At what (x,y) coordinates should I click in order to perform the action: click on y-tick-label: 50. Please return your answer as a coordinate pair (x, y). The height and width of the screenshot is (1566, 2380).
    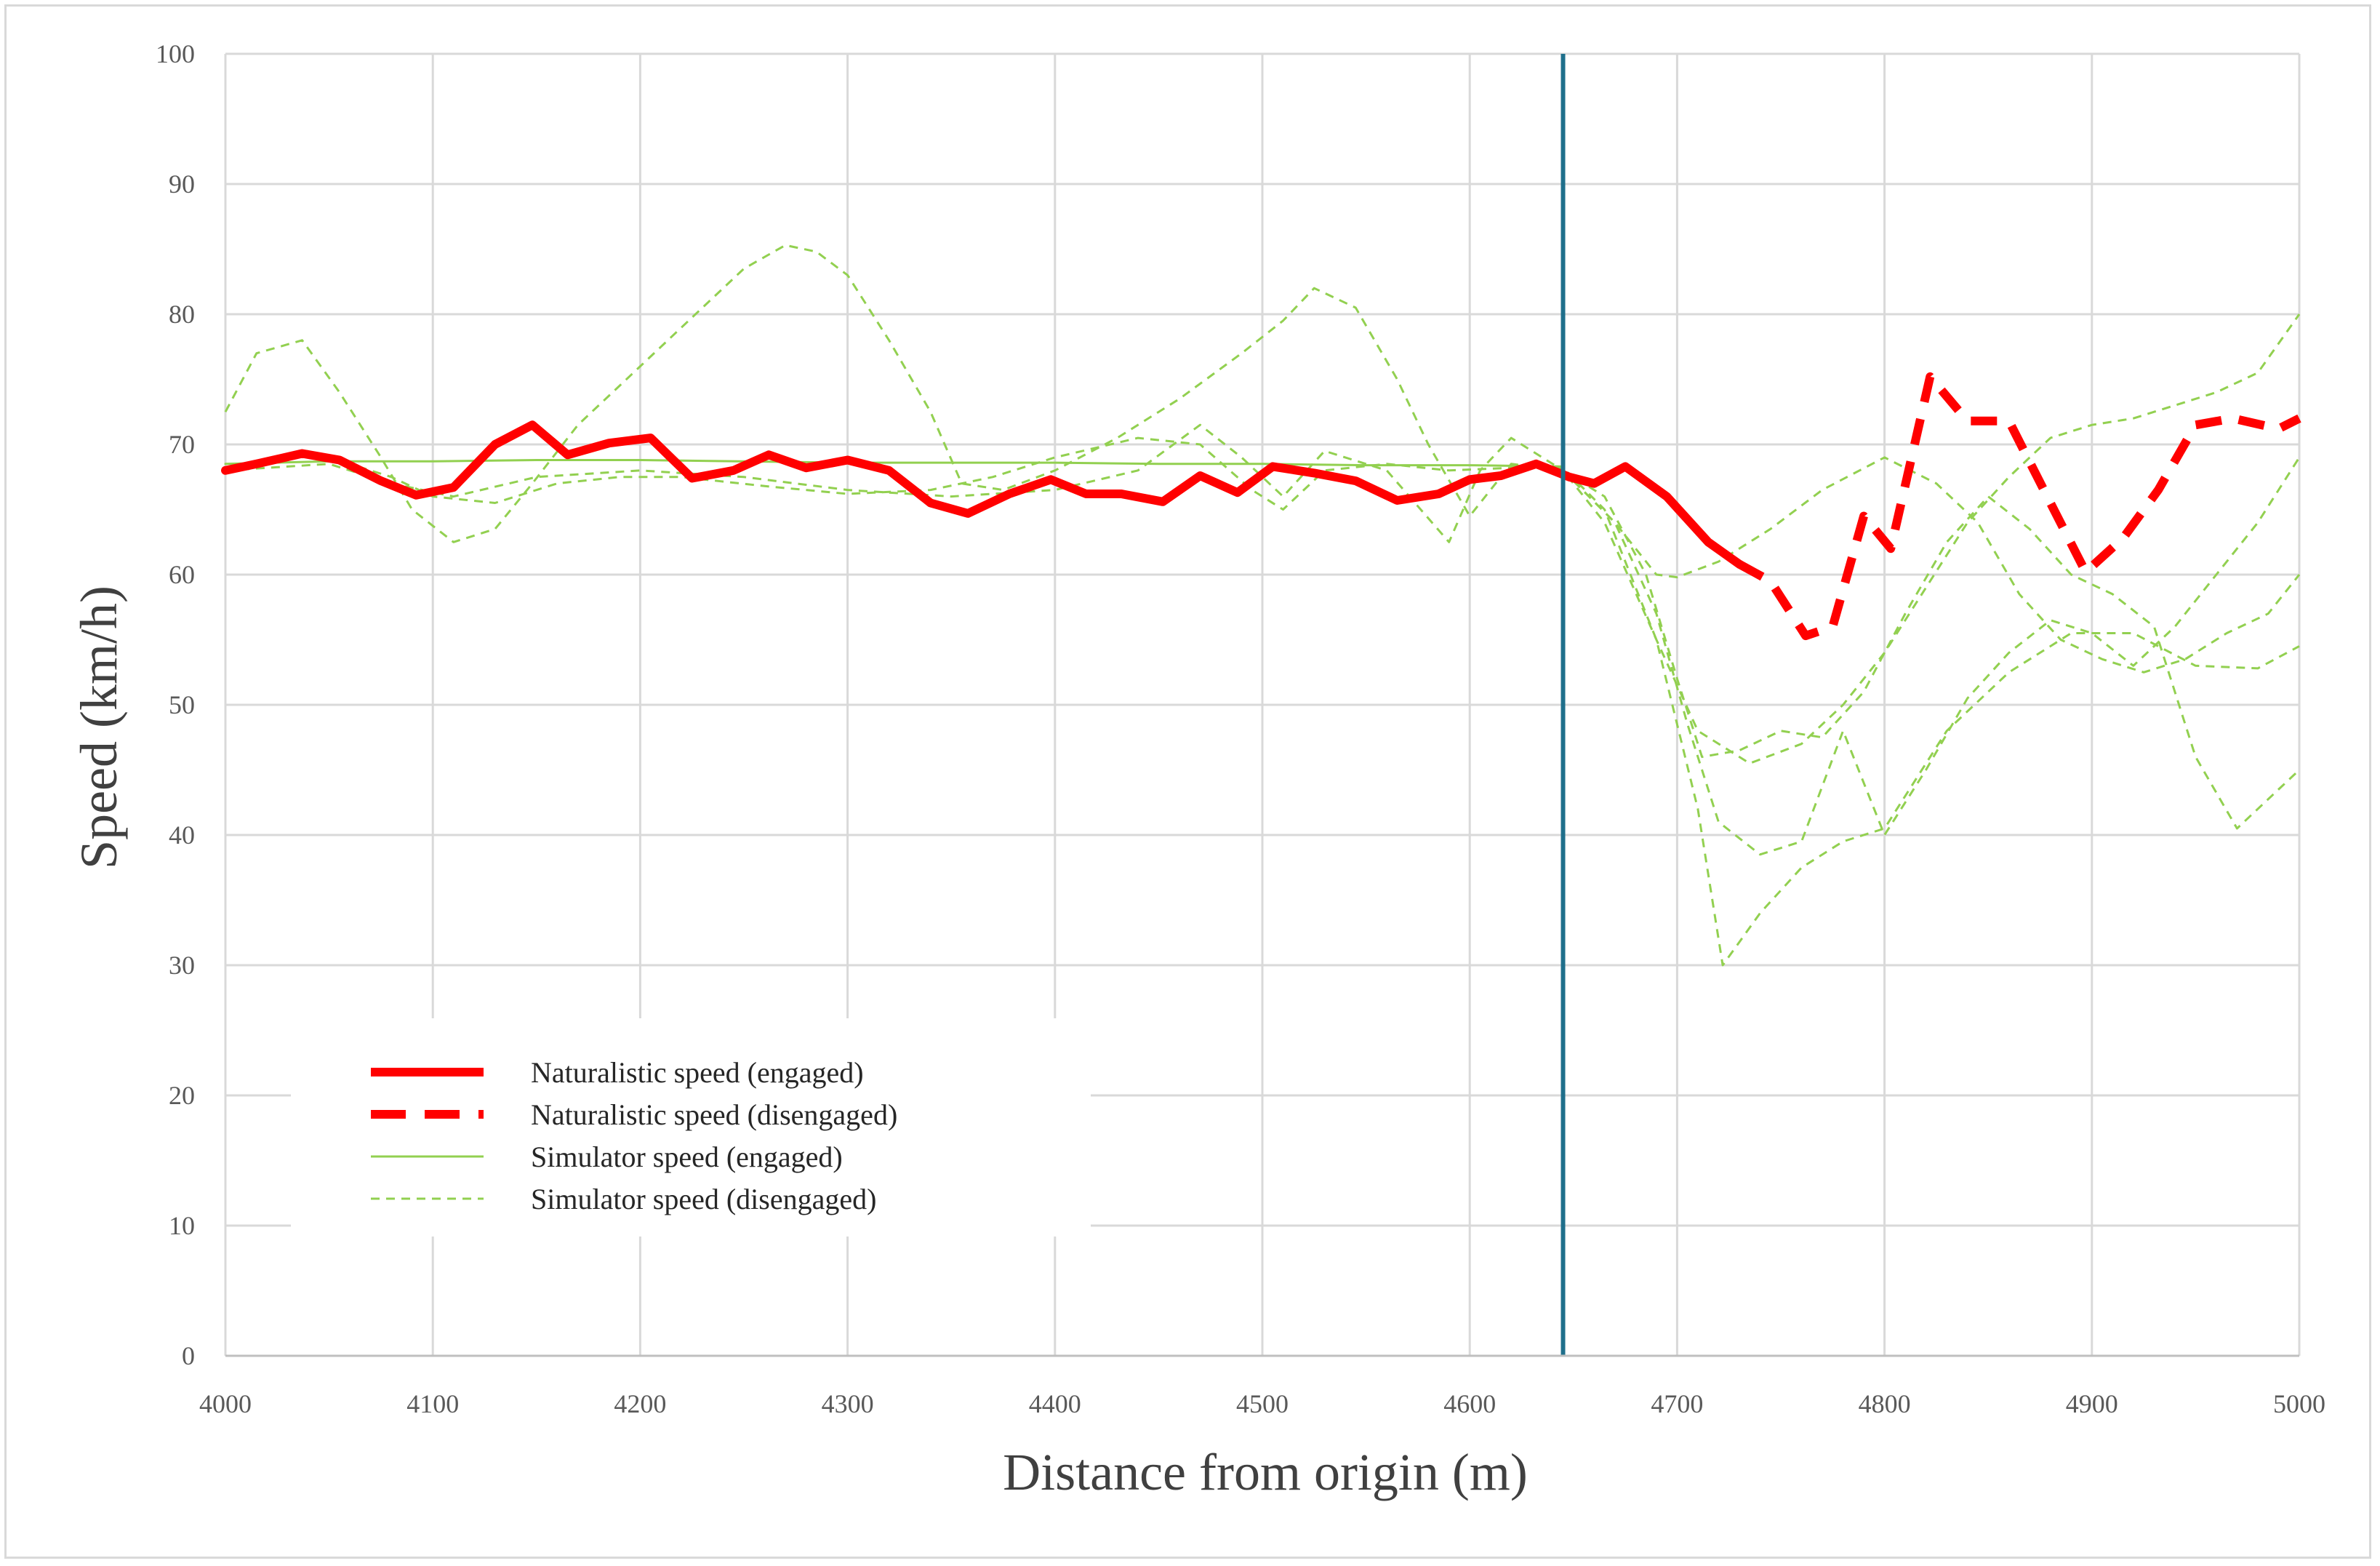
    Looking at the image, I should click on (182, 704).